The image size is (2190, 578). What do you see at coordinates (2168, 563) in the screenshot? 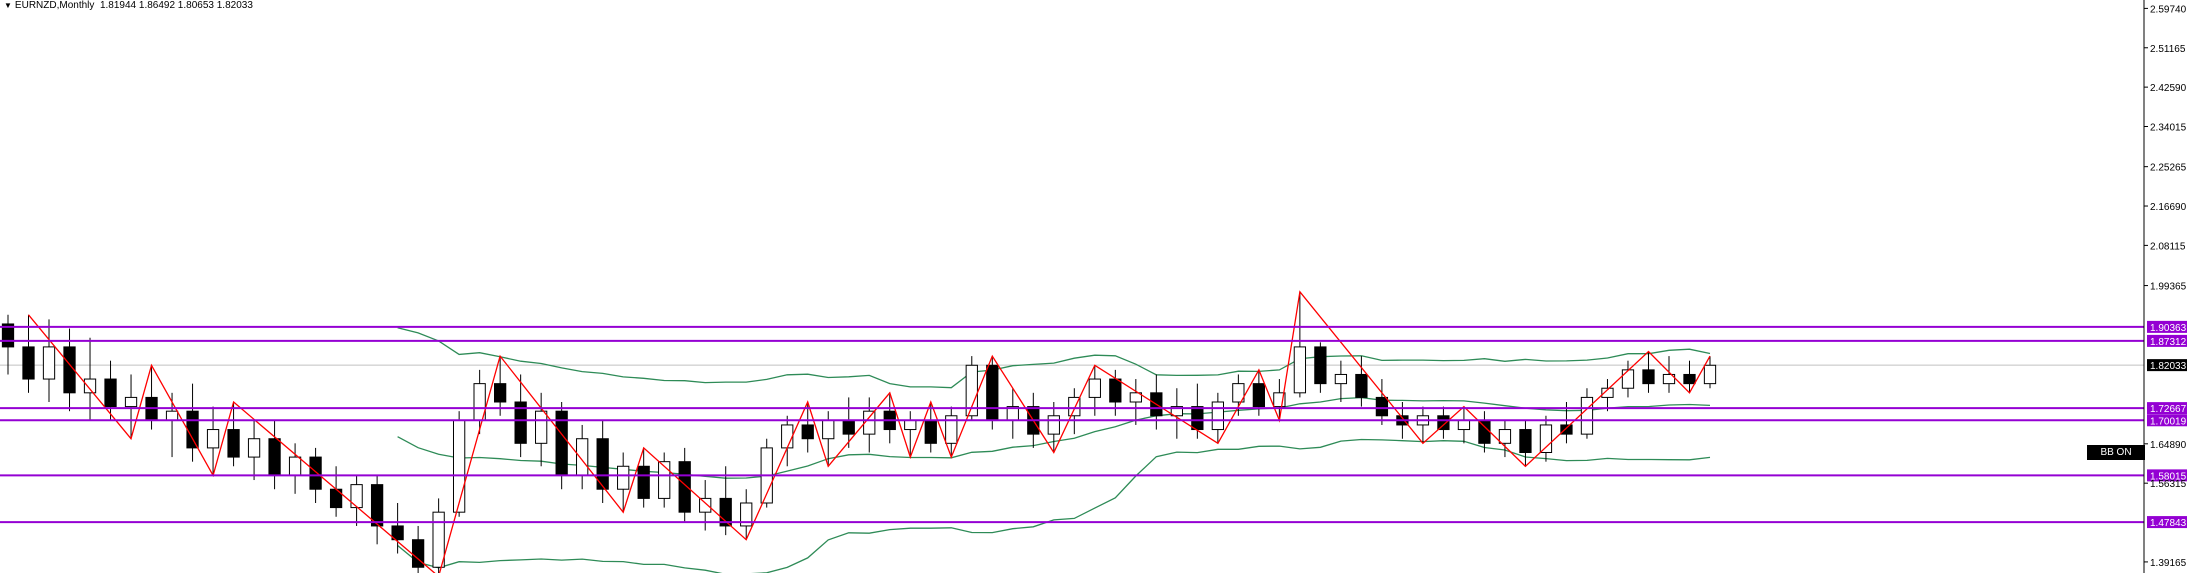
I see `y-tick-label: 1.39165` at bounding box center [2168, 563].